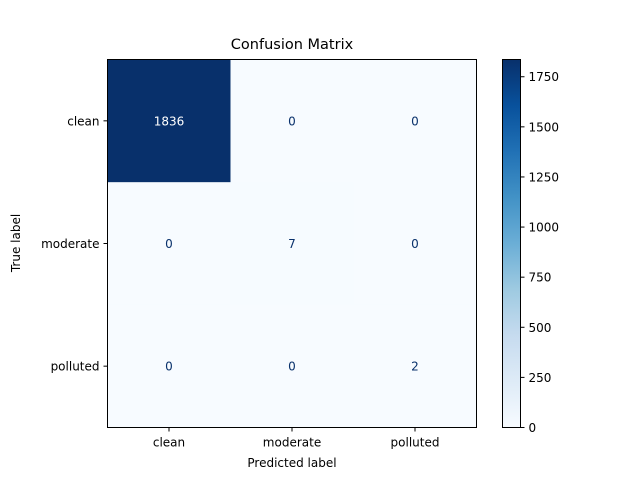 Image resolution: width=640 pixels, height=480 pixels. What do you see at coordinates (544, 177) in the screenshot?
I see `colorbar-tick-label: 1250` at bounding box center [544, 177].